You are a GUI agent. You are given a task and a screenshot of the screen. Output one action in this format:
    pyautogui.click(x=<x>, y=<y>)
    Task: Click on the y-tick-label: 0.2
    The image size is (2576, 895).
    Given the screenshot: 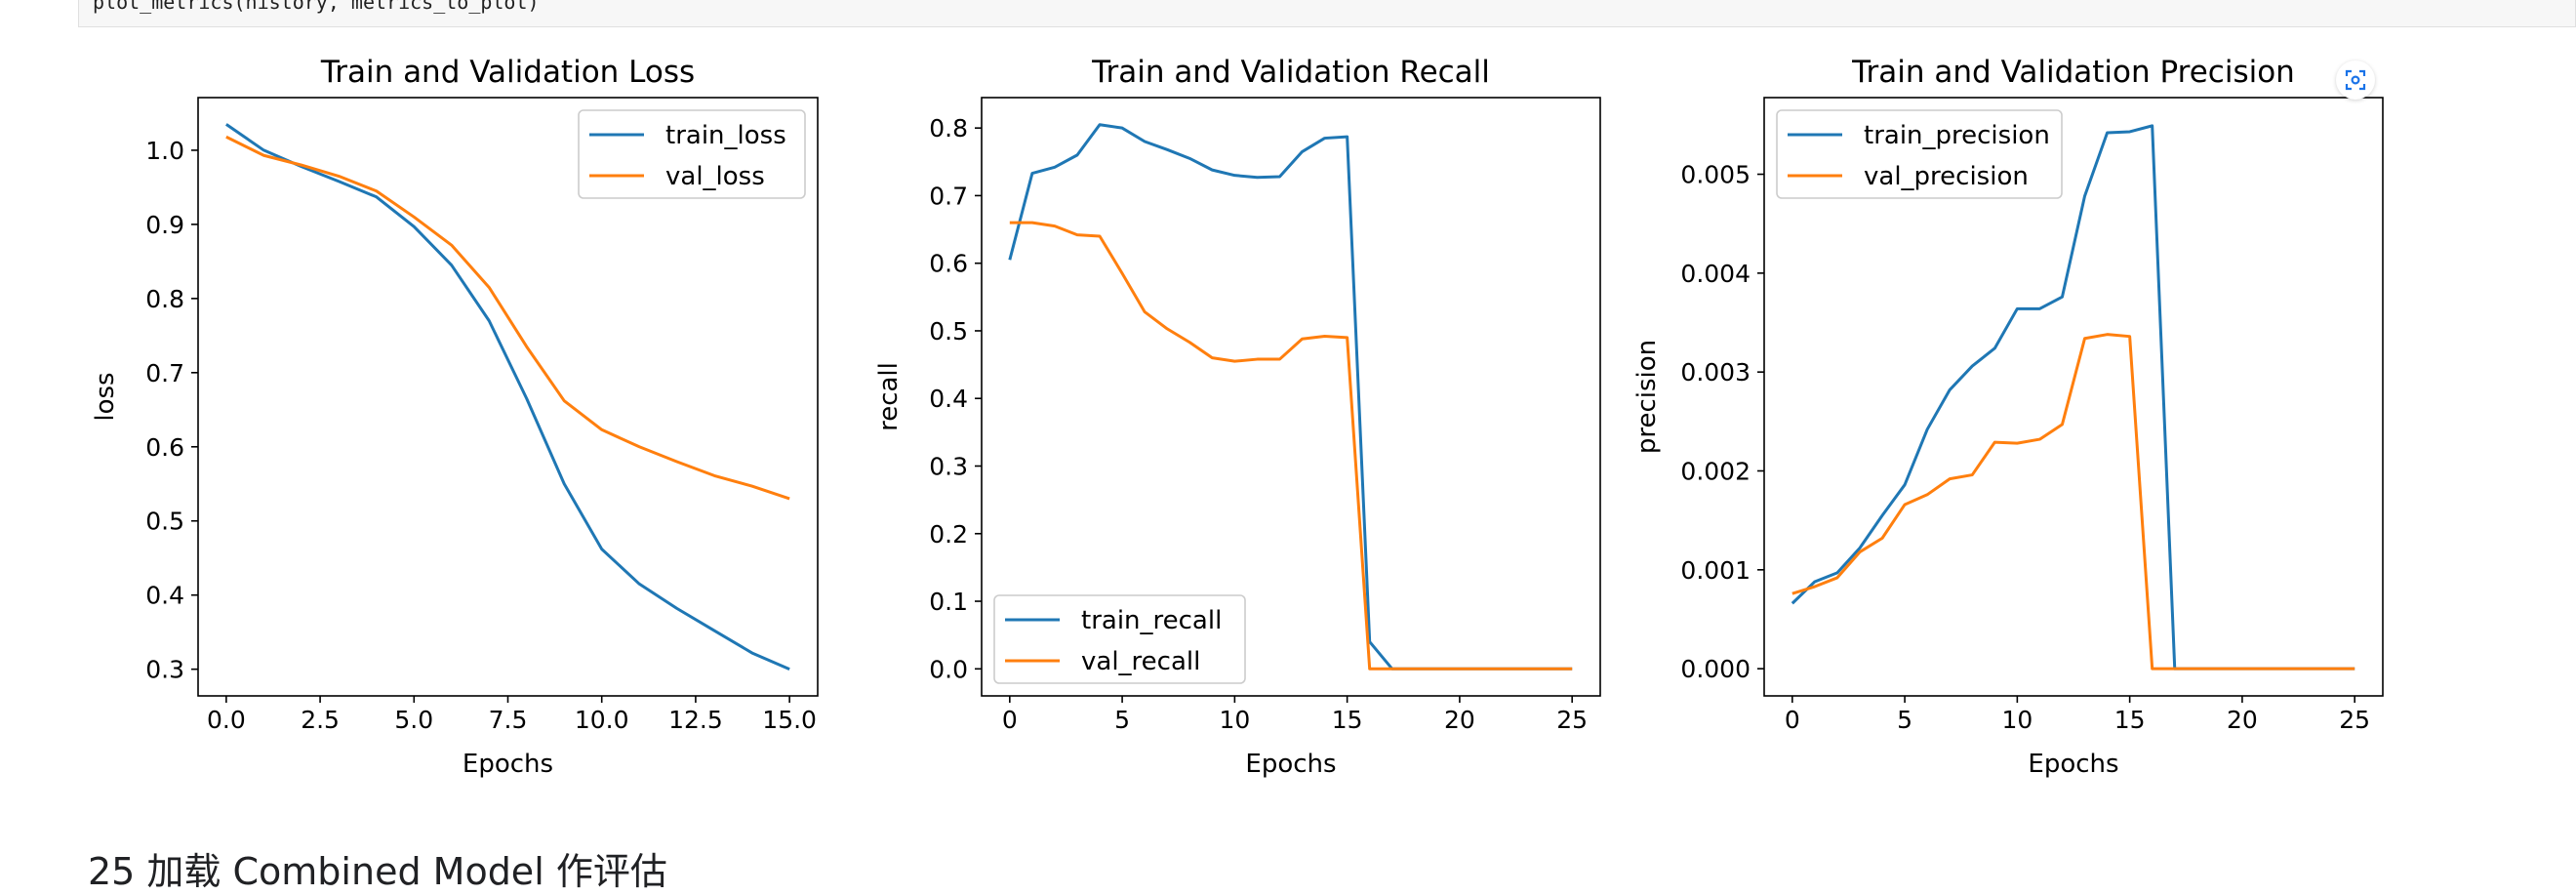 What is the action you would take?
    pyautogui.click(x=948, y=534)
    